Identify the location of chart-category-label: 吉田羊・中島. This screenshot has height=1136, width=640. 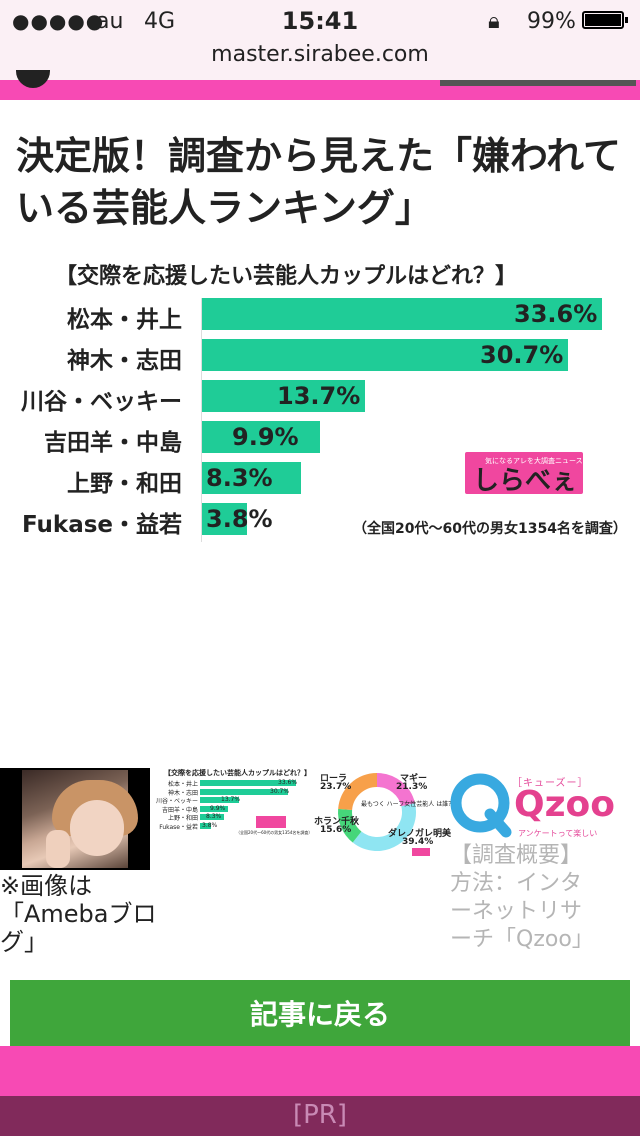
(113, 443).